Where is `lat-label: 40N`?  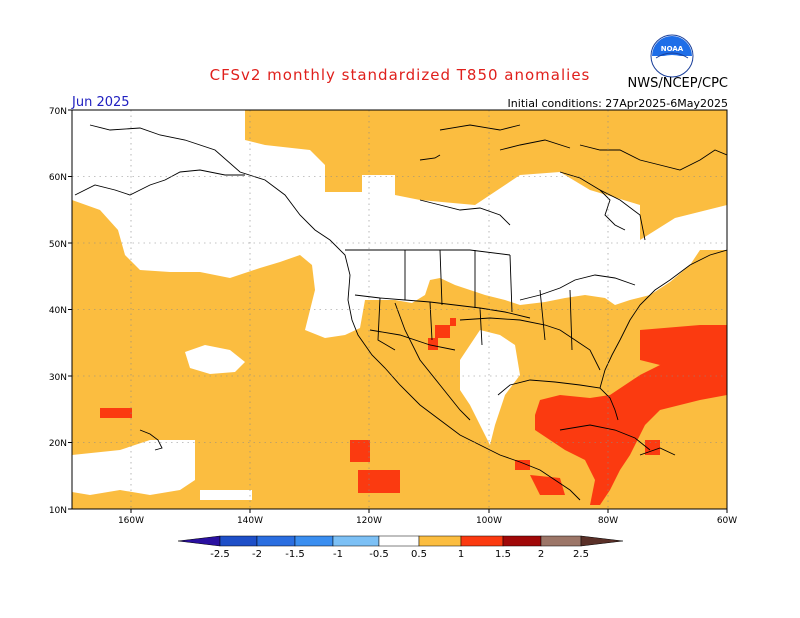 lat-label: 40N is located at coordinates (58, 311).